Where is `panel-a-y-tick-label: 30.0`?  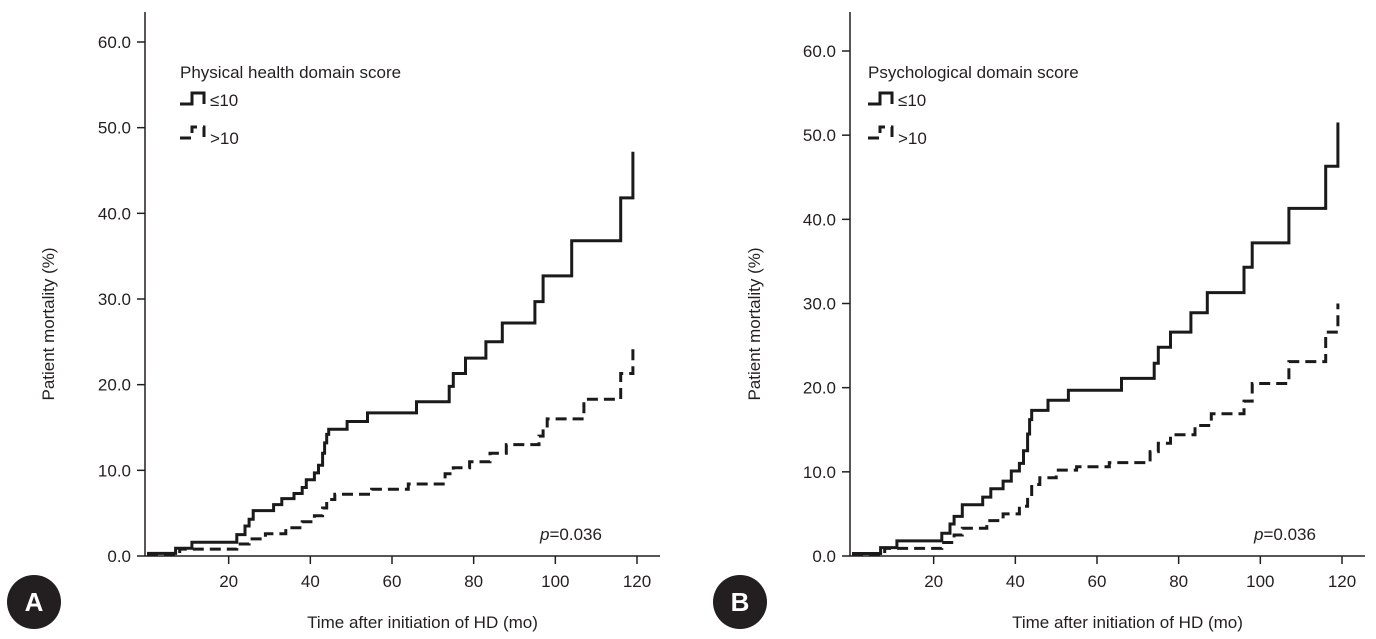 panel-a-y-tick-label: 30.0 is located at coordinates (114, 299).